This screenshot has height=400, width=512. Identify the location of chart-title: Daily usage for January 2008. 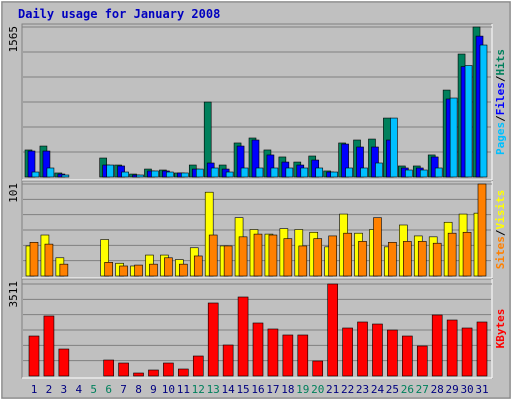
(119, 14).